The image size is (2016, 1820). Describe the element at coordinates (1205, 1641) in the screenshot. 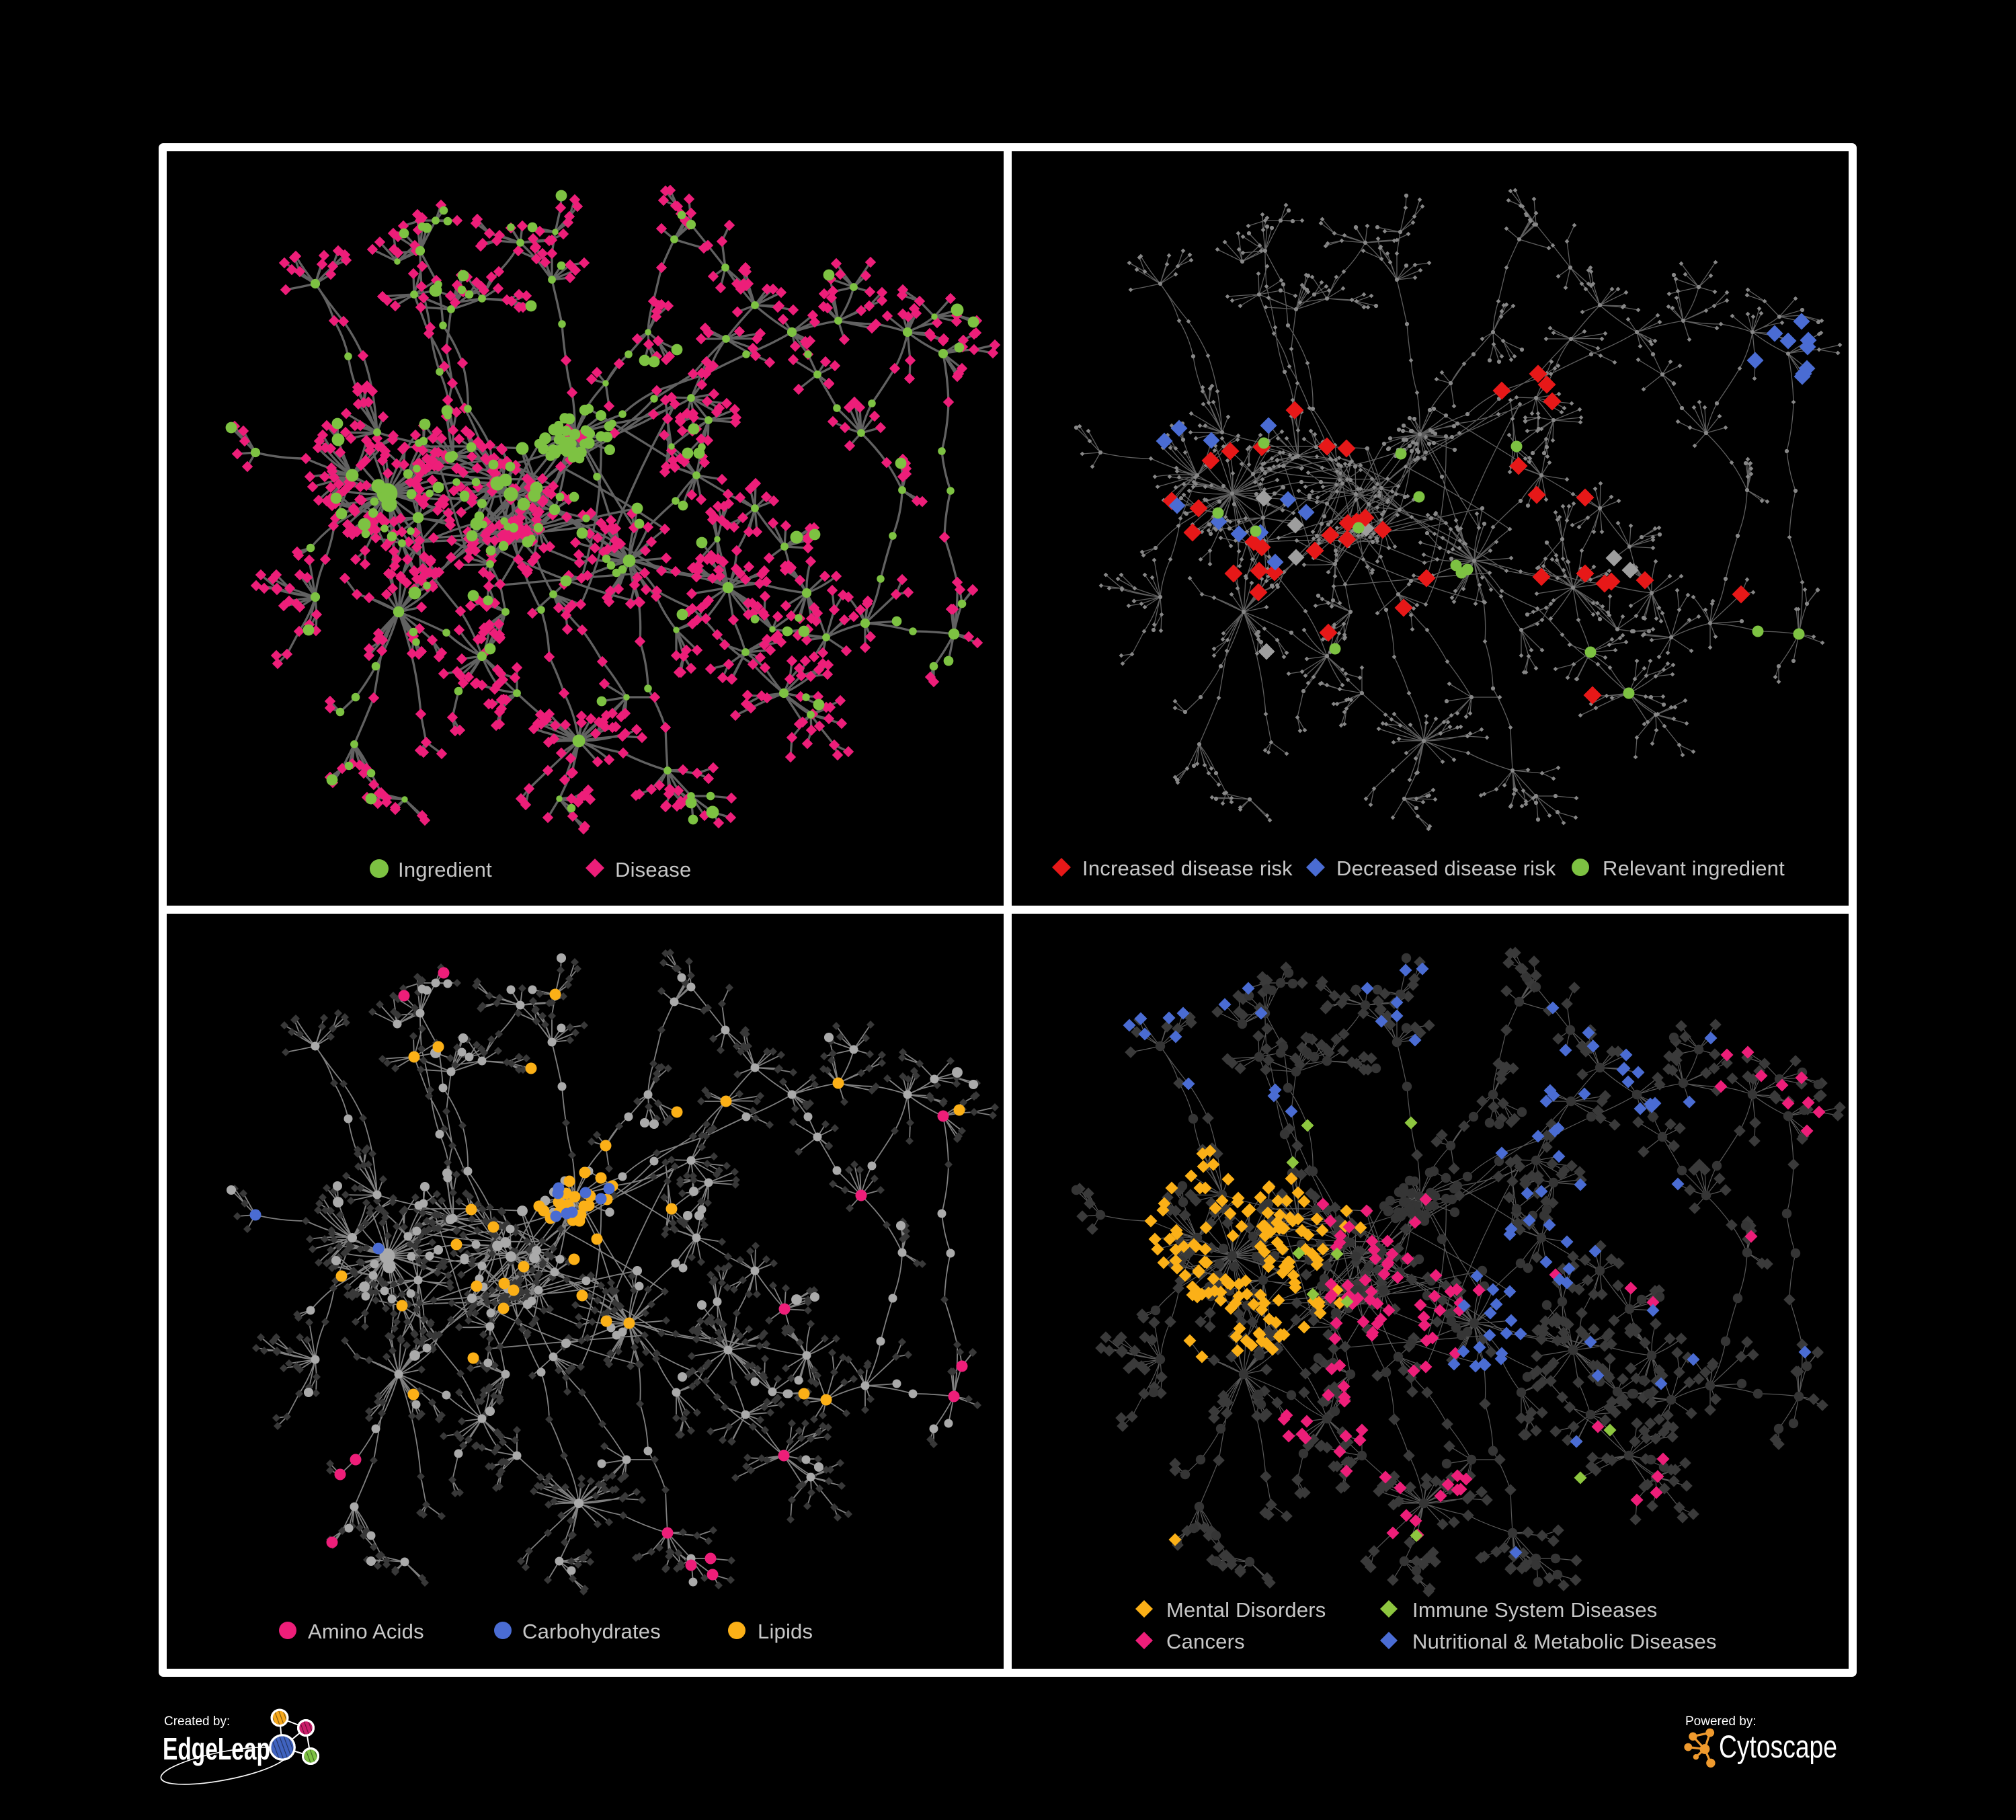

I see `svg-text: Cancers` at that location.